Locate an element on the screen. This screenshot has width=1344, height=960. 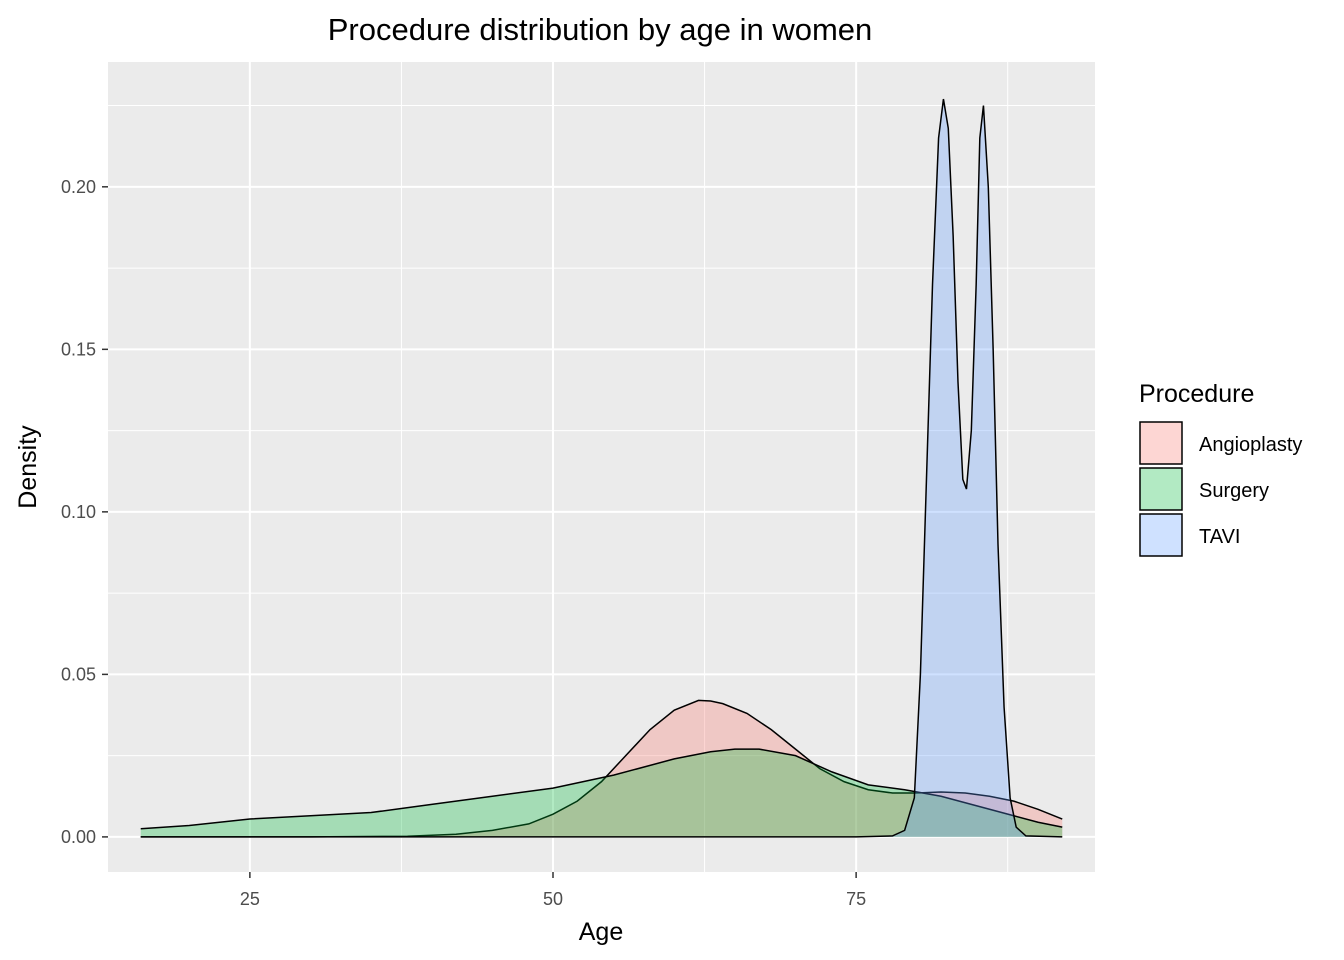
legend-key-surgery is located at coordinates (1161, 489).